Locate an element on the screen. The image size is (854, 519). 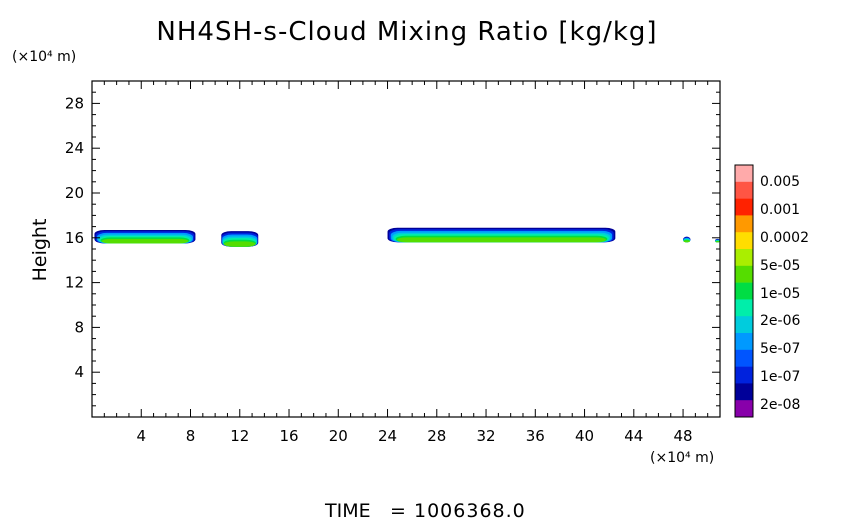
time-equals: = is located at coordinates (398, 509).